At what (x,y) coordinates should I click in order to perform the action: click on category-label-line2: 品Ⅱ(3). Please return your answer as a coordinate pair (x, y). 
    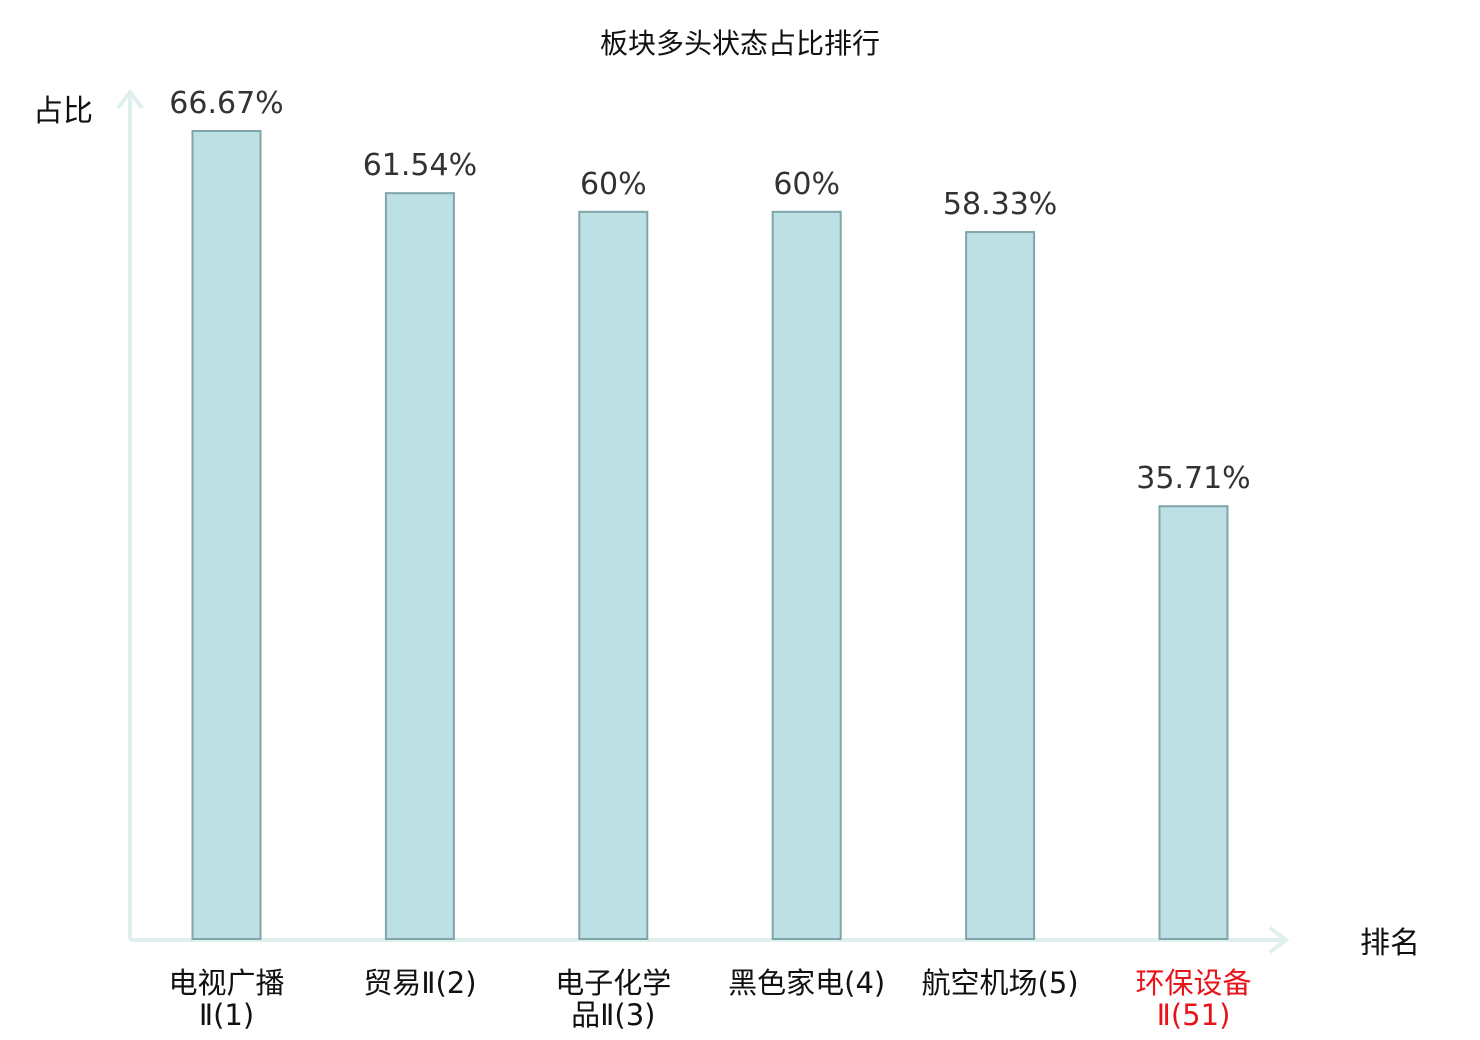
    Looking at the image, I should click on (613, 1015).